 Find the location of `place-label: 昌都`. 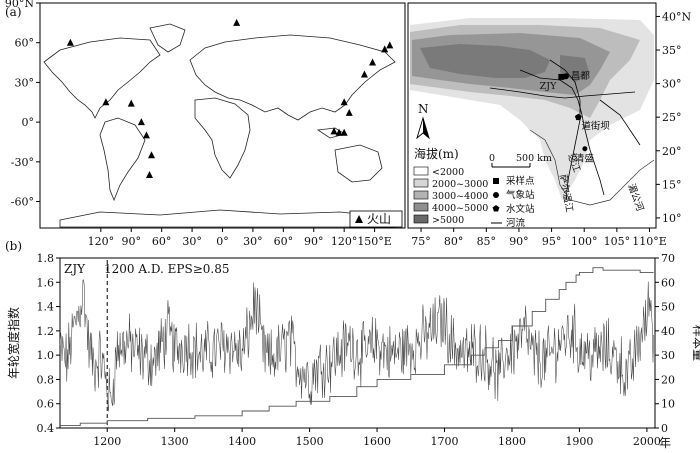

place-label: 昌都 is located at coordinates (581, 76).